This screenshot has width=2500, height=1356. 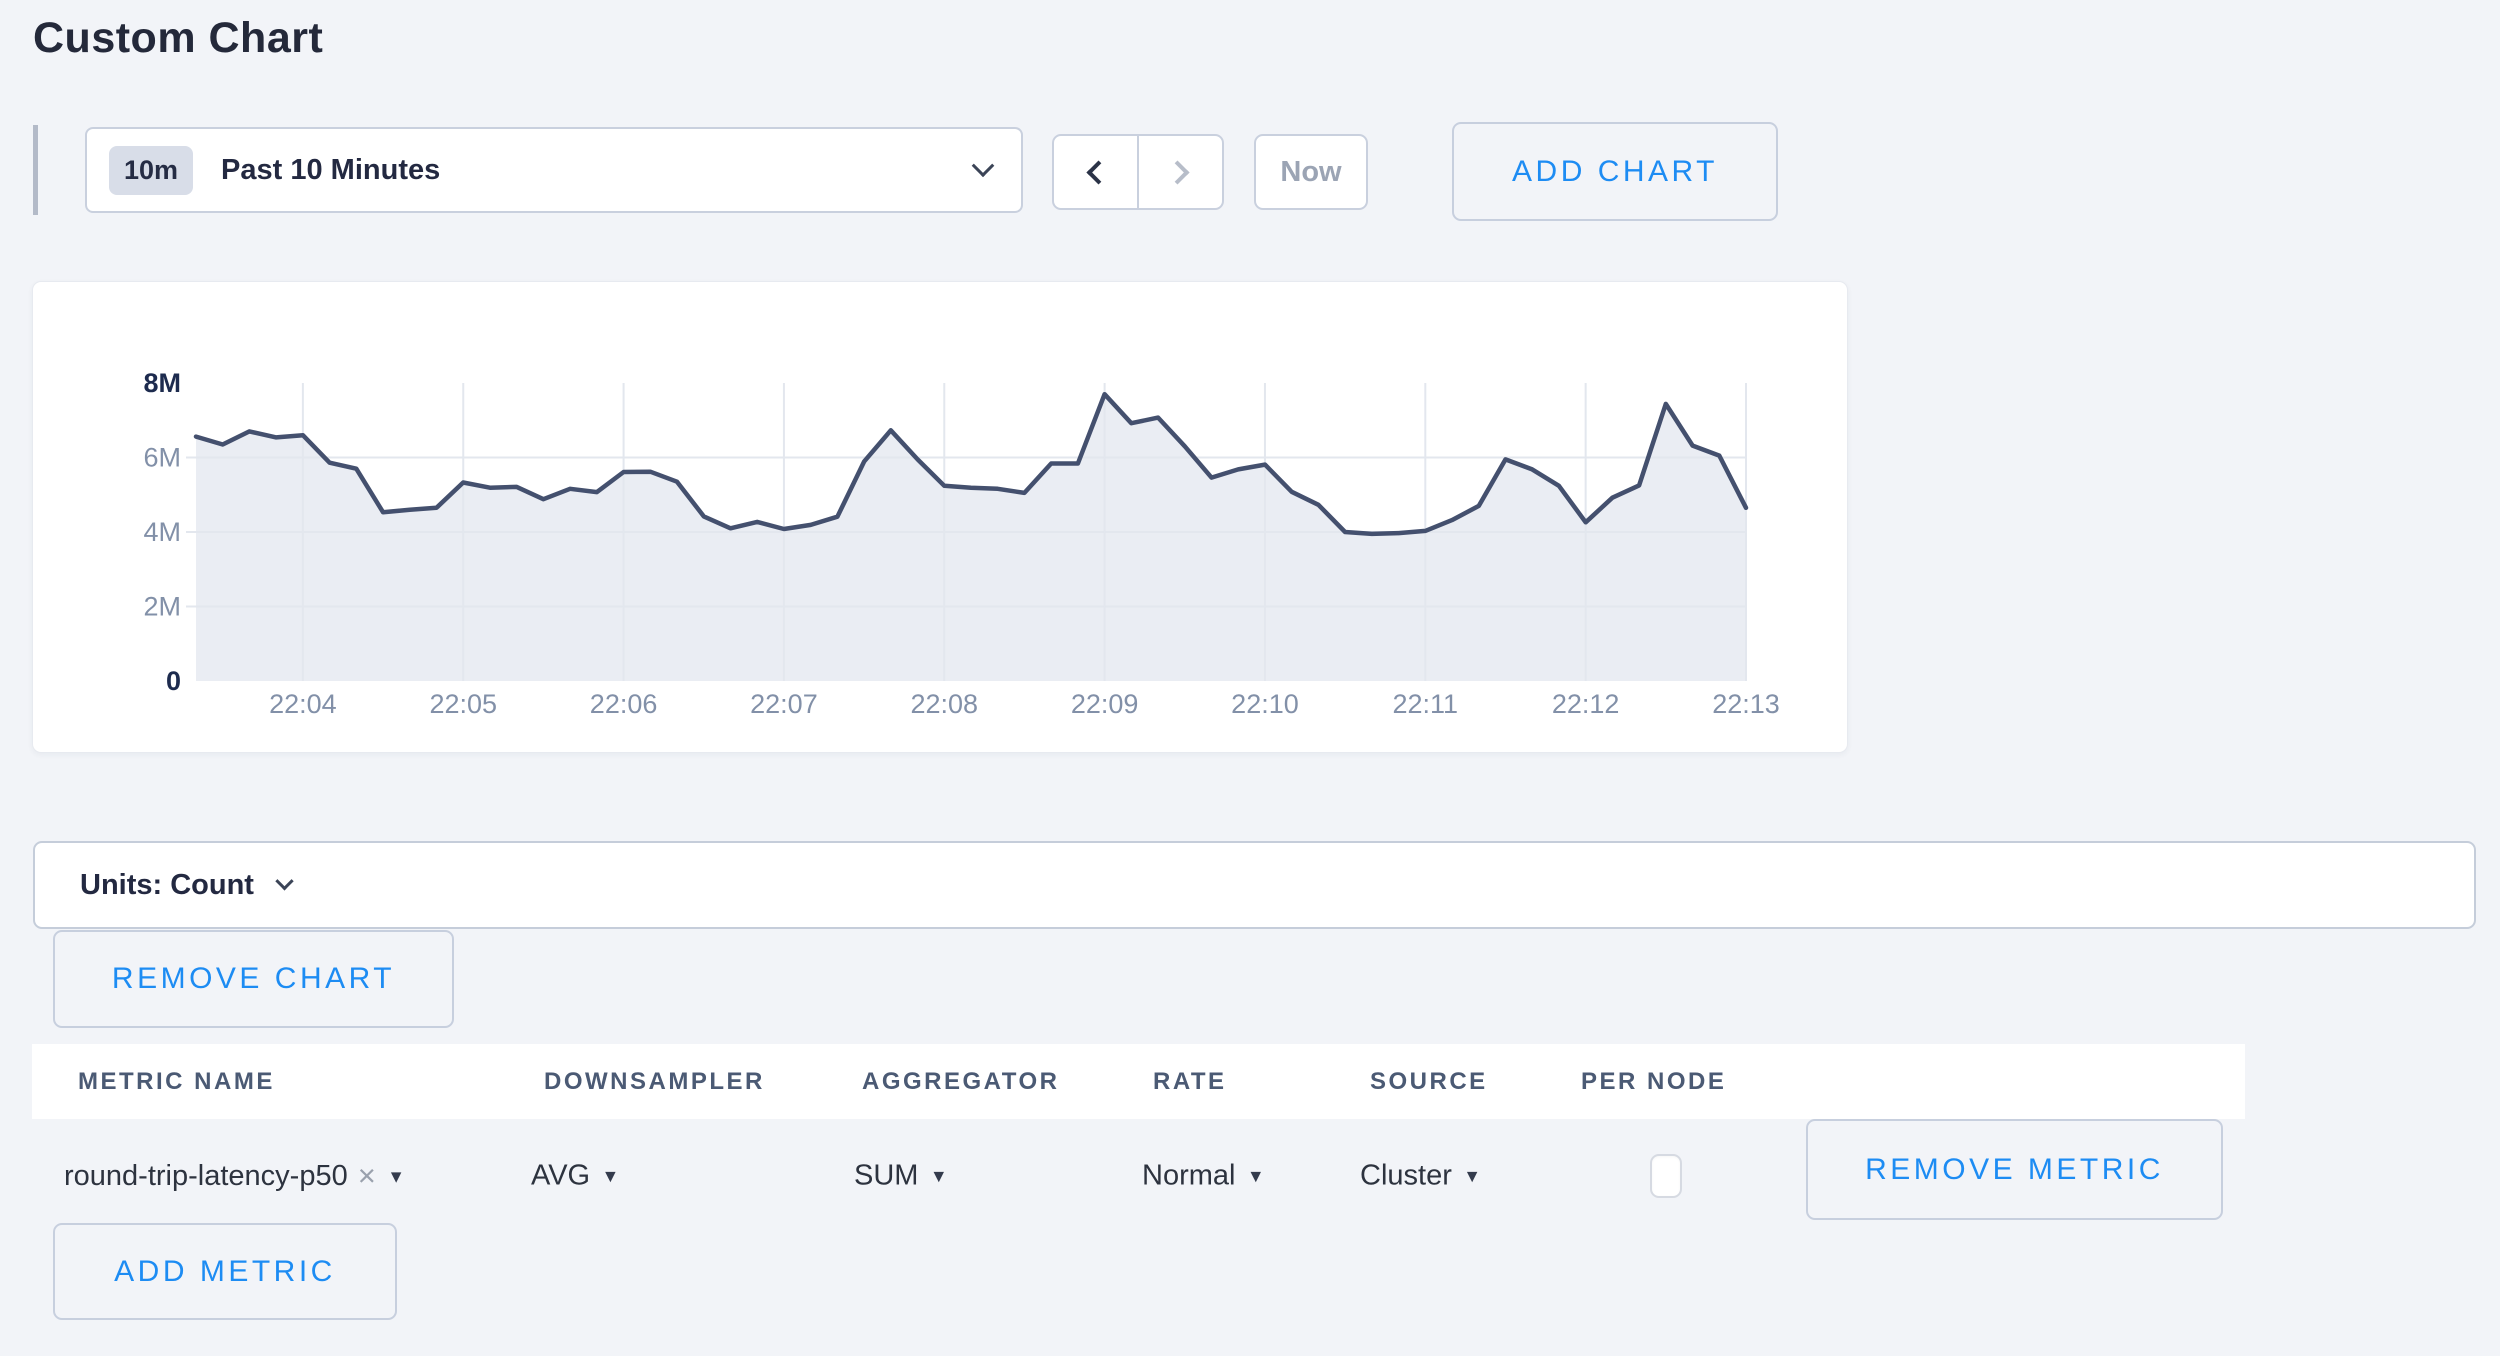 I want to click on y-axis-tick-label: 6M, so click(x=162, y=458).